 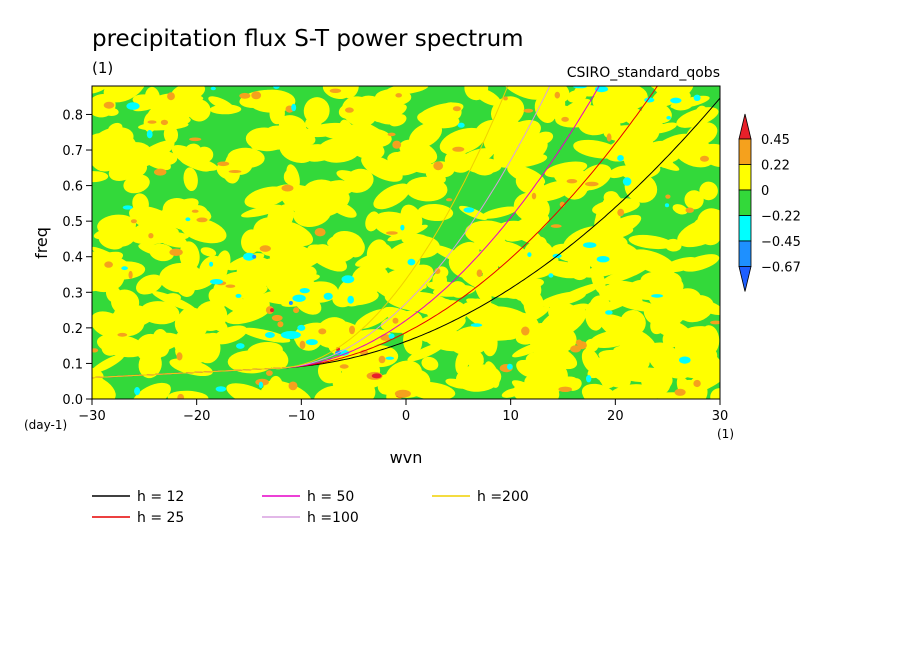 What do you see at coordinates (72, 400) in the screenshot?
I see `y-tick-label: 0.0` at bounding box center [72, 400].